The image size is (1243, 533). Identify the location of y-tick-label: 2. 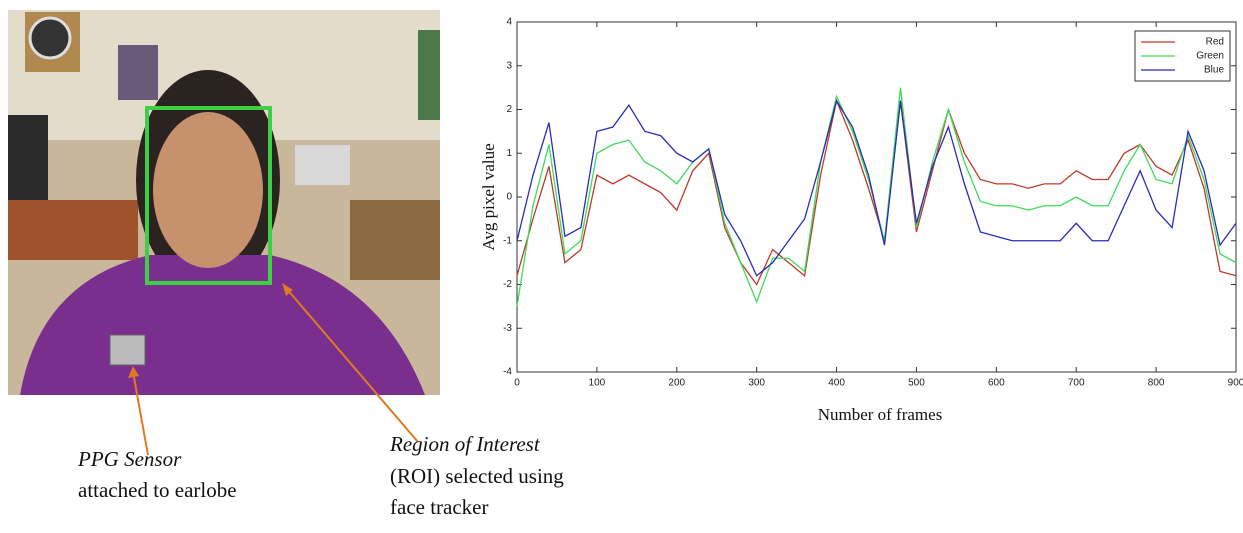
(509, 109).